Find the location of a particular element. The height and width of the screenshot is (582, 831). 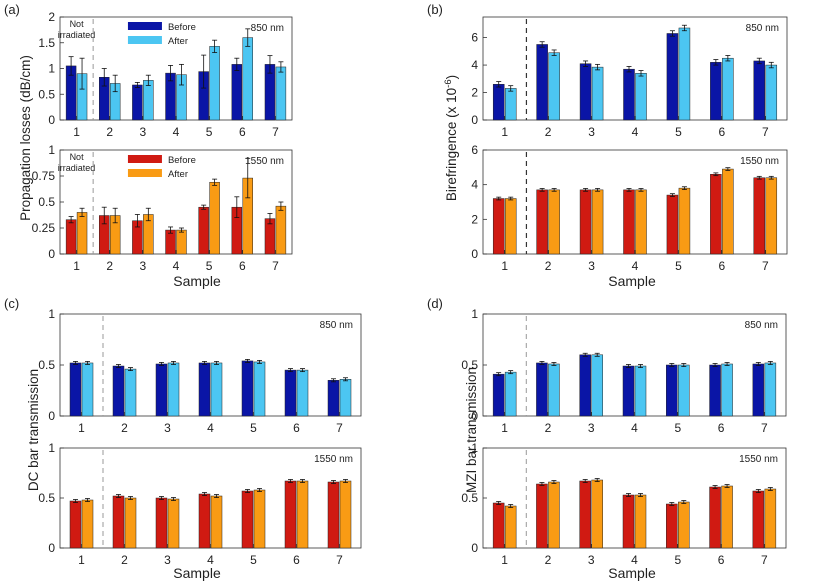

subplot-850-nm: 0 0.5 1 1 2 3 4 5 6 7 850 nm is located at coordinates (200, 371).